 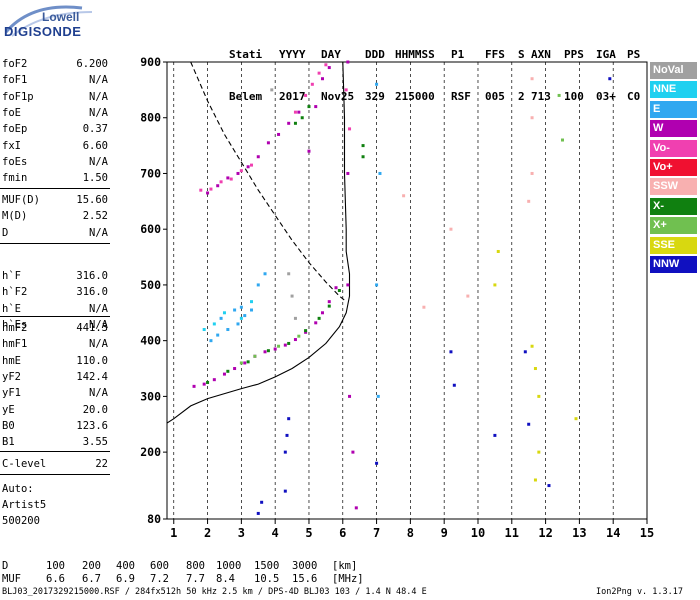 I want to click on header-cell: 329, so click(x=375, y=96).